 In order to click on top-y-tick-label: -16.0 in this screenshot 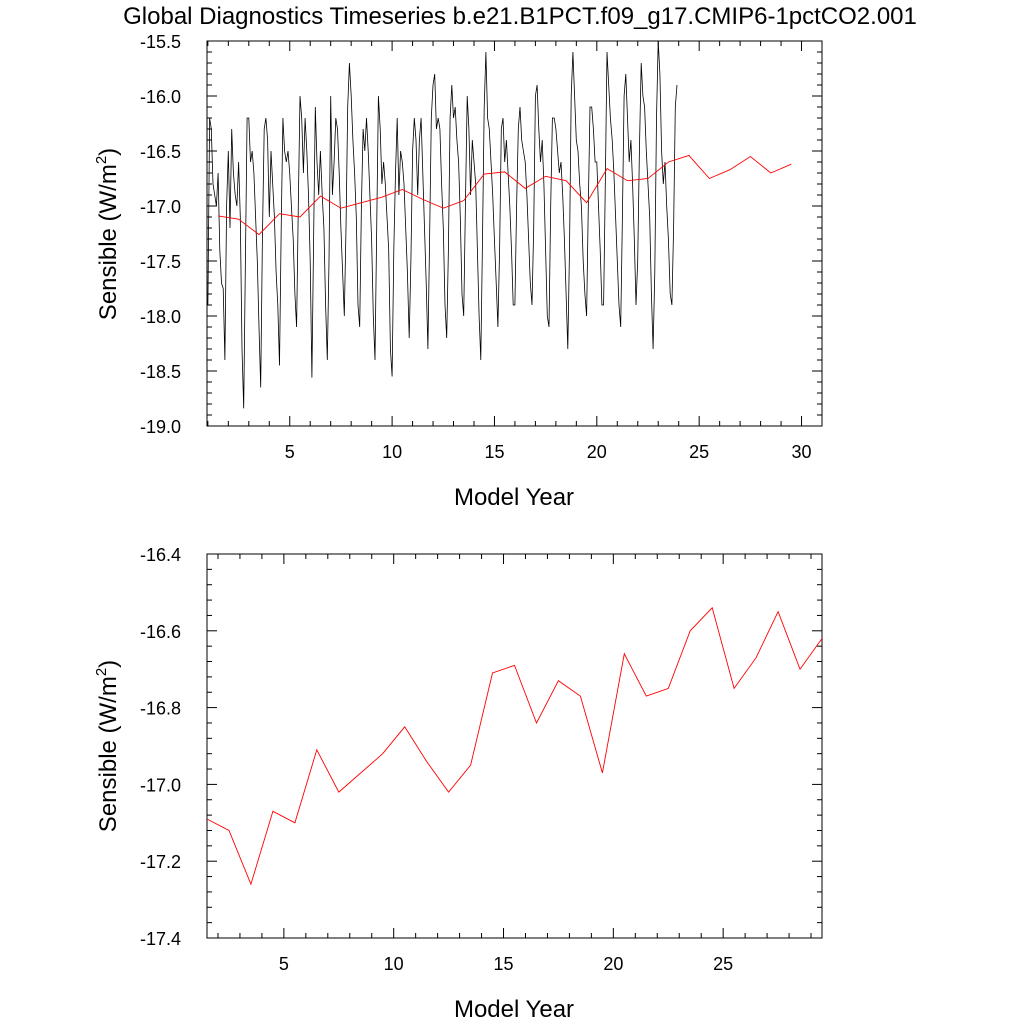, I will do `click(160, 97)`.